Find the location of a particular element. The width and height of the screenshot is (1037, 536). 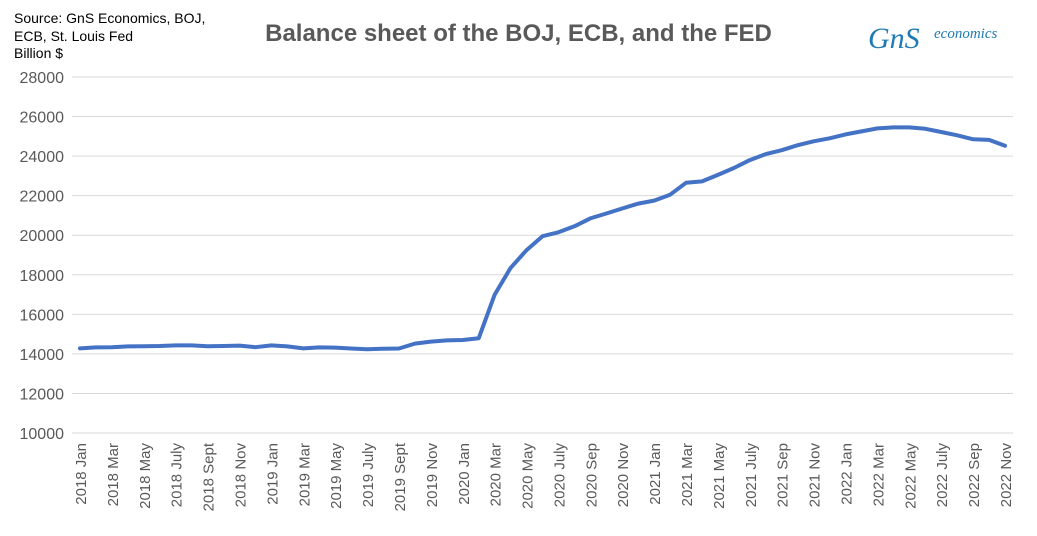

x-tick-label: 2018 Mar is located at coordinates (113, 474).